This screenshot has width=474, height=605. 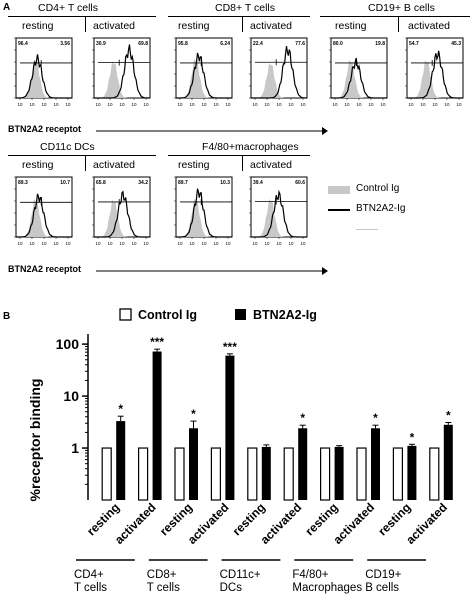 What do you see at coordinates (302, 418) in the screenshot?
I see `significance-marker: *` at bounding box center [302, 418].